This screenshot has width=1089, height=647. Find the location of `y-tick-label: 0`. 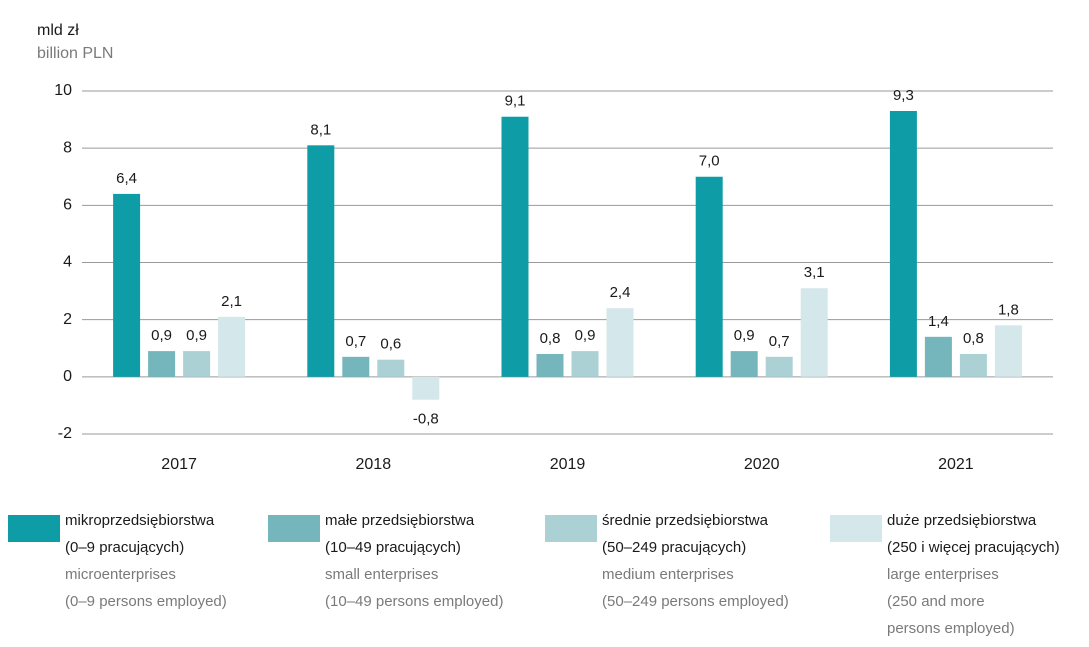

y-tick-label: 0 is located at coordinates (67, 376).